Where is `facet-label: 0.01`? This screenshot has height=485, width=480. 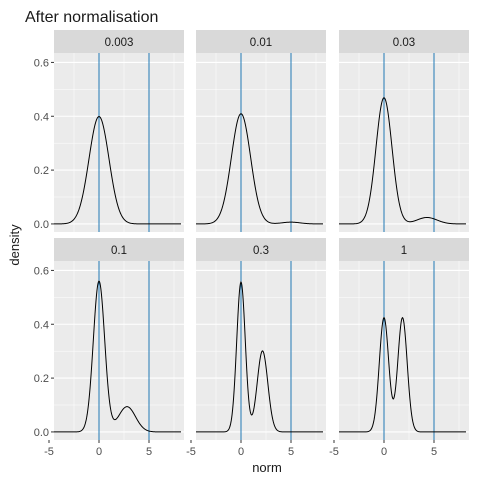 facet-label: 0.01 is located at coordinates (261, 43).